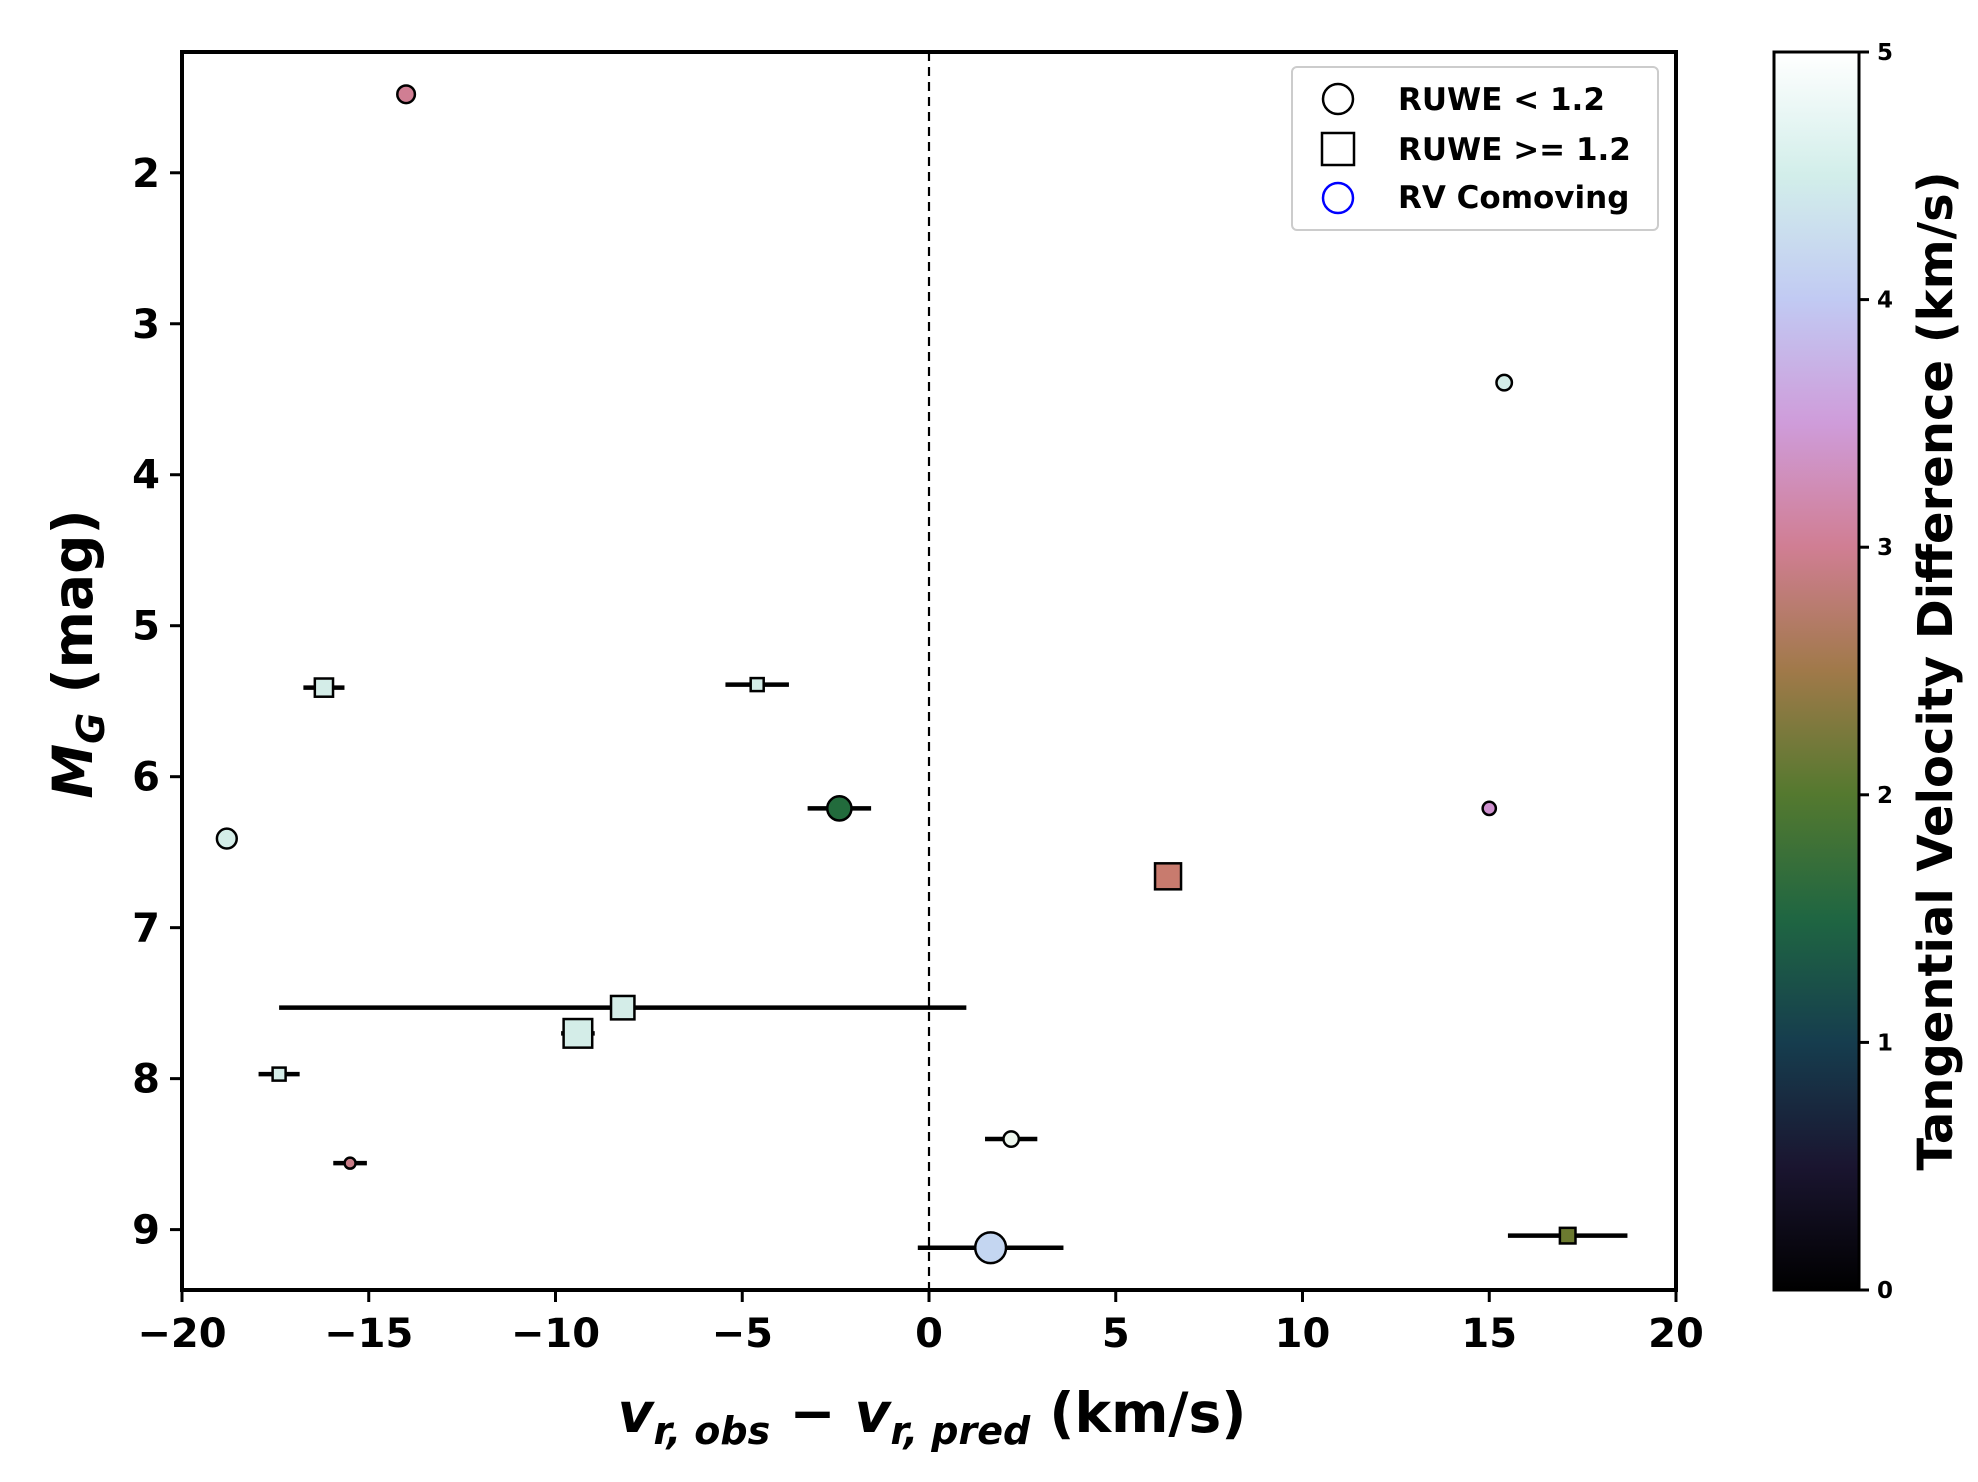 The width and height of the screenshot is (1978, 1482). I want to click on legend-circle-marker, so click(1338, 99).